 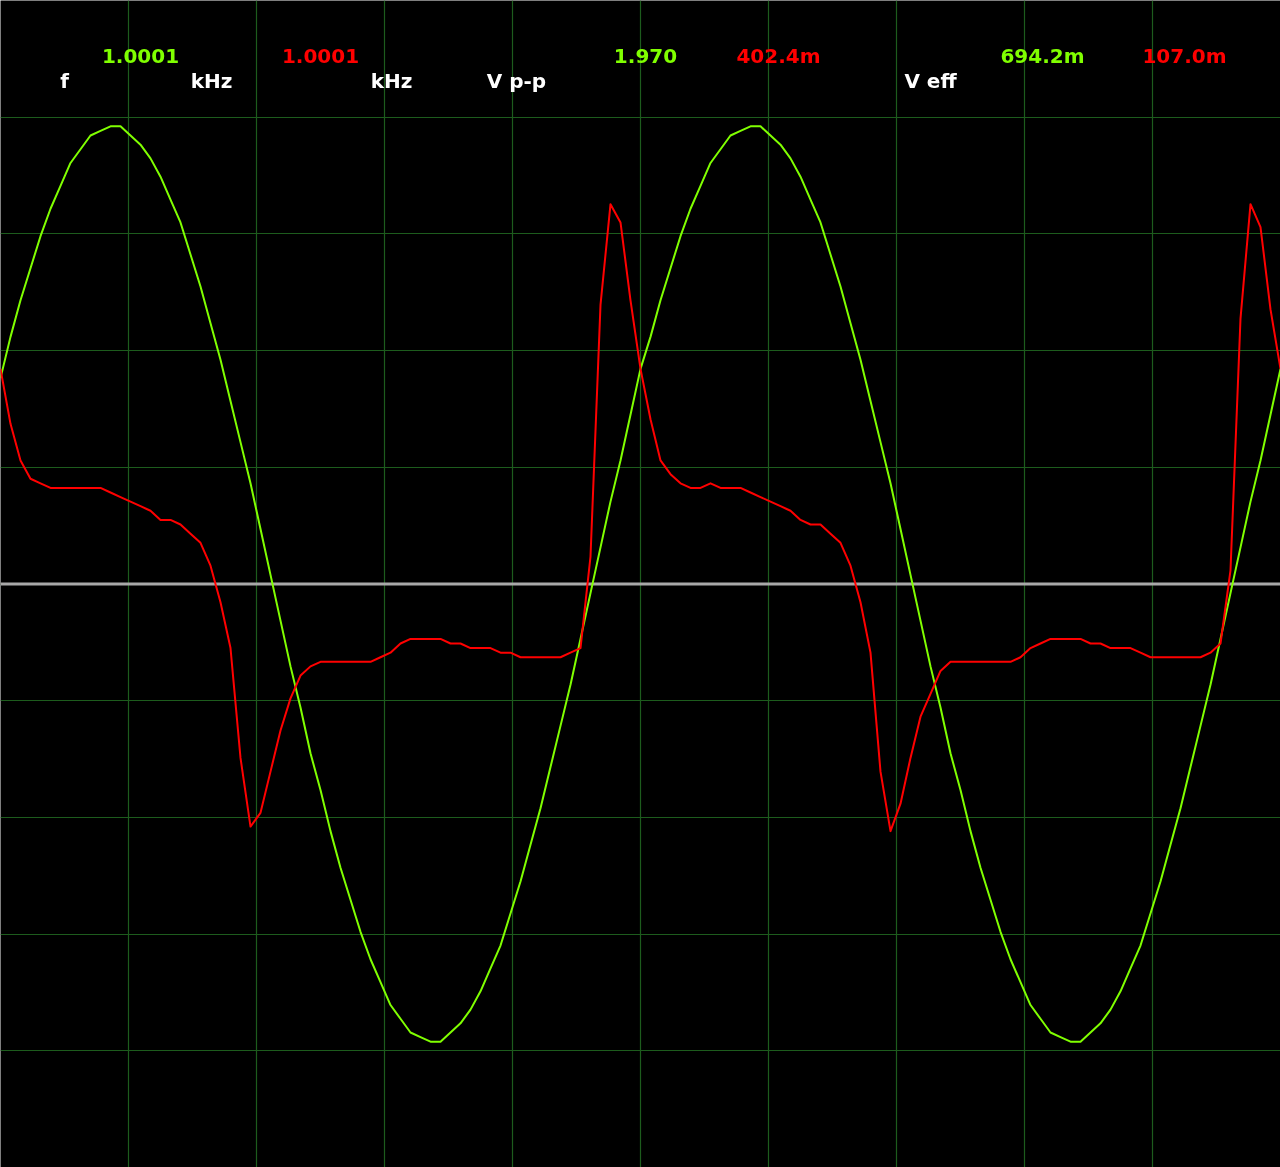 I want to click on text: 107.0m, so click(x=1184, y=55).